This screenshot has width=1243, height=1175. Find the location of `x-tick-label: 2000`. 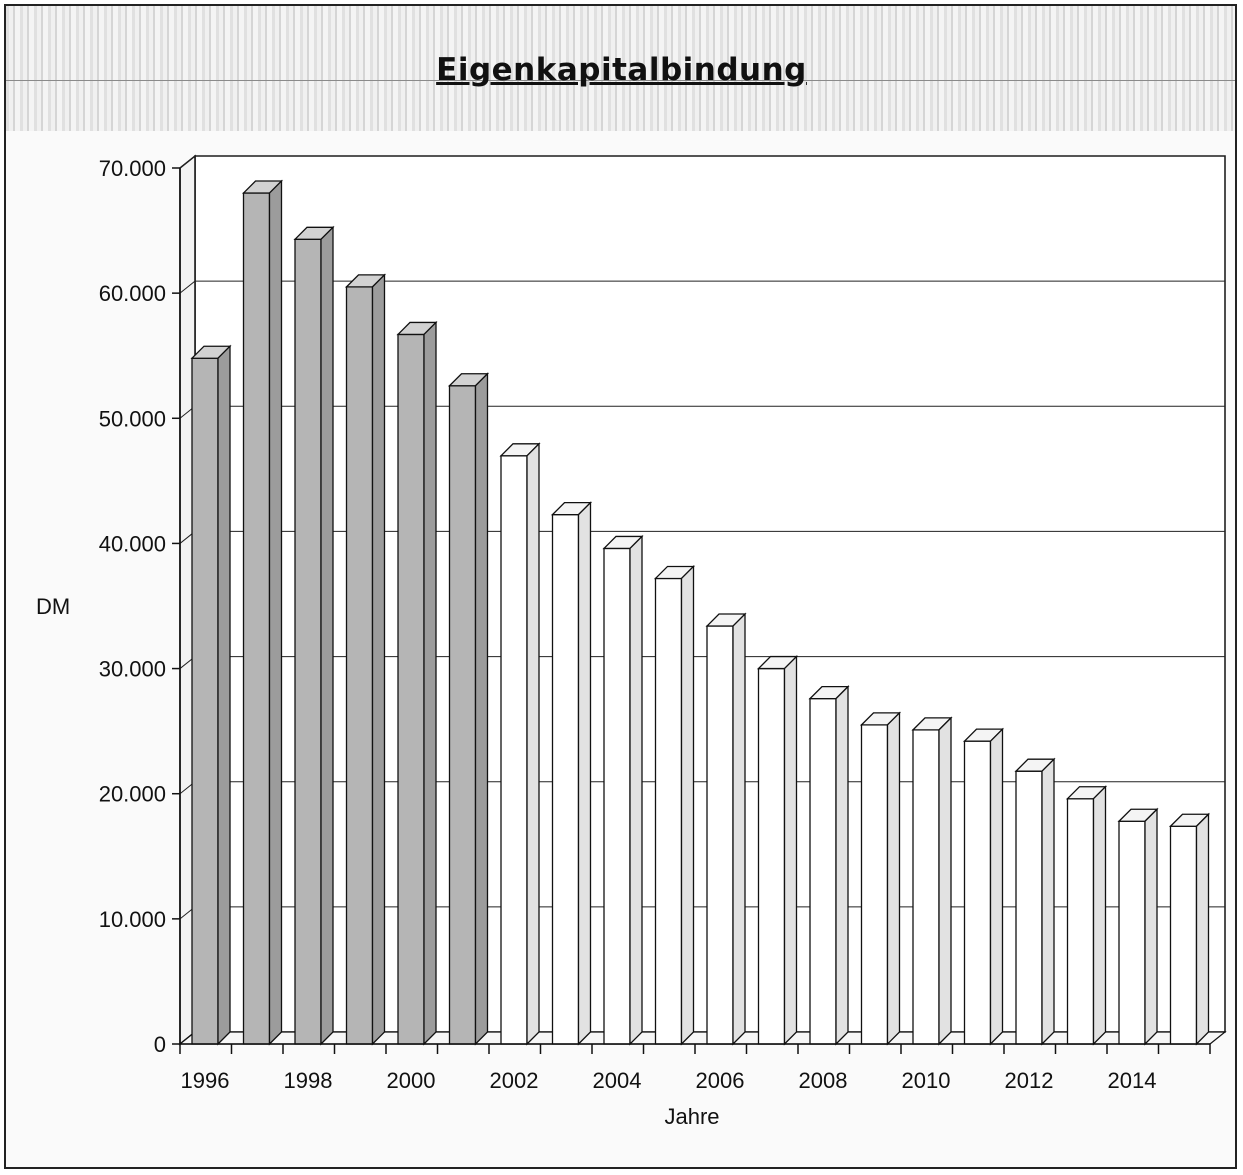

x-tick-label: 2000 is located at coordinates (411, 1080).